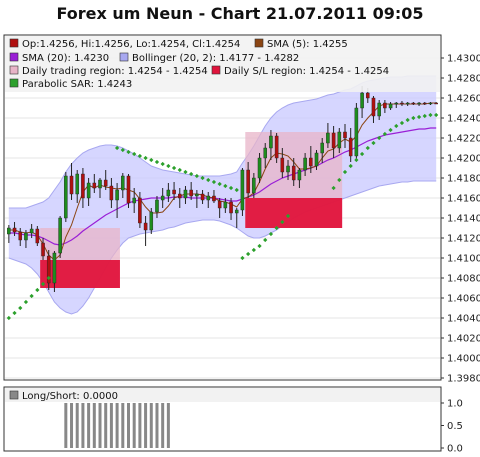 This screenshot has height=457, width=480. Describe the element at coordinates (14, 395) in the screenshot. I see `longshort-legend-swatch` at that location.